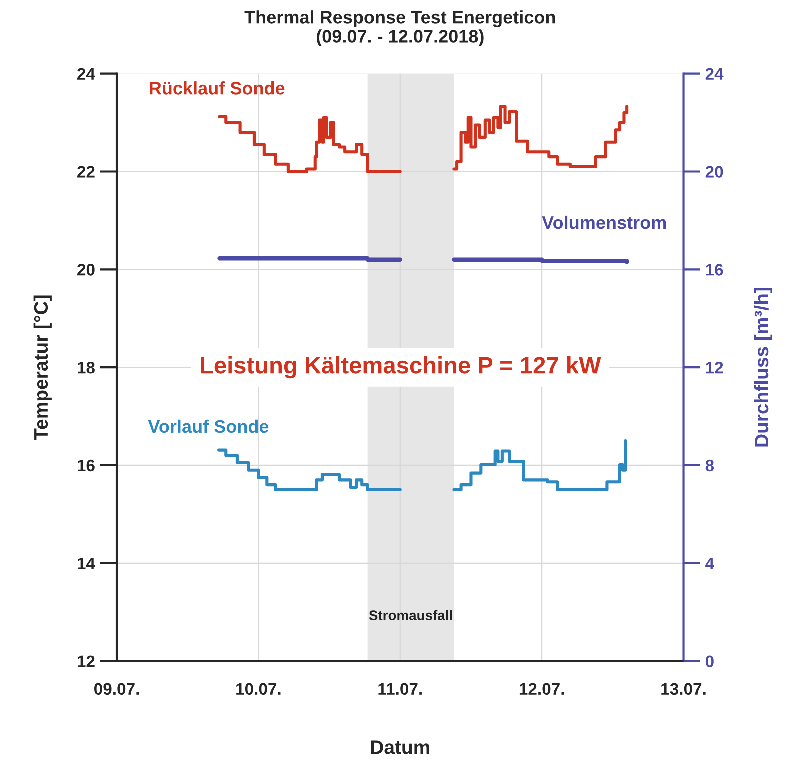  What do you see at coordinates (117, 689) in the screenshot?
I see `x-tick-label: 09.07.` at bounding box center [117, 689].